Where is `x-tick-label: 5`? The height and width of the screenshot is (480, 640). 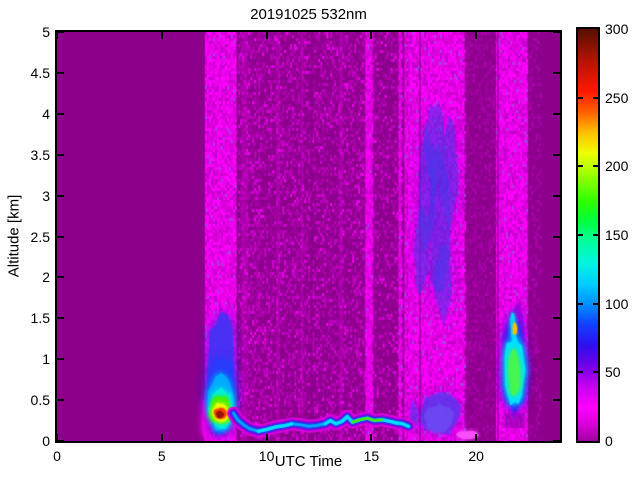
x-tick-label: 5 is located at coordinates (161, 456).